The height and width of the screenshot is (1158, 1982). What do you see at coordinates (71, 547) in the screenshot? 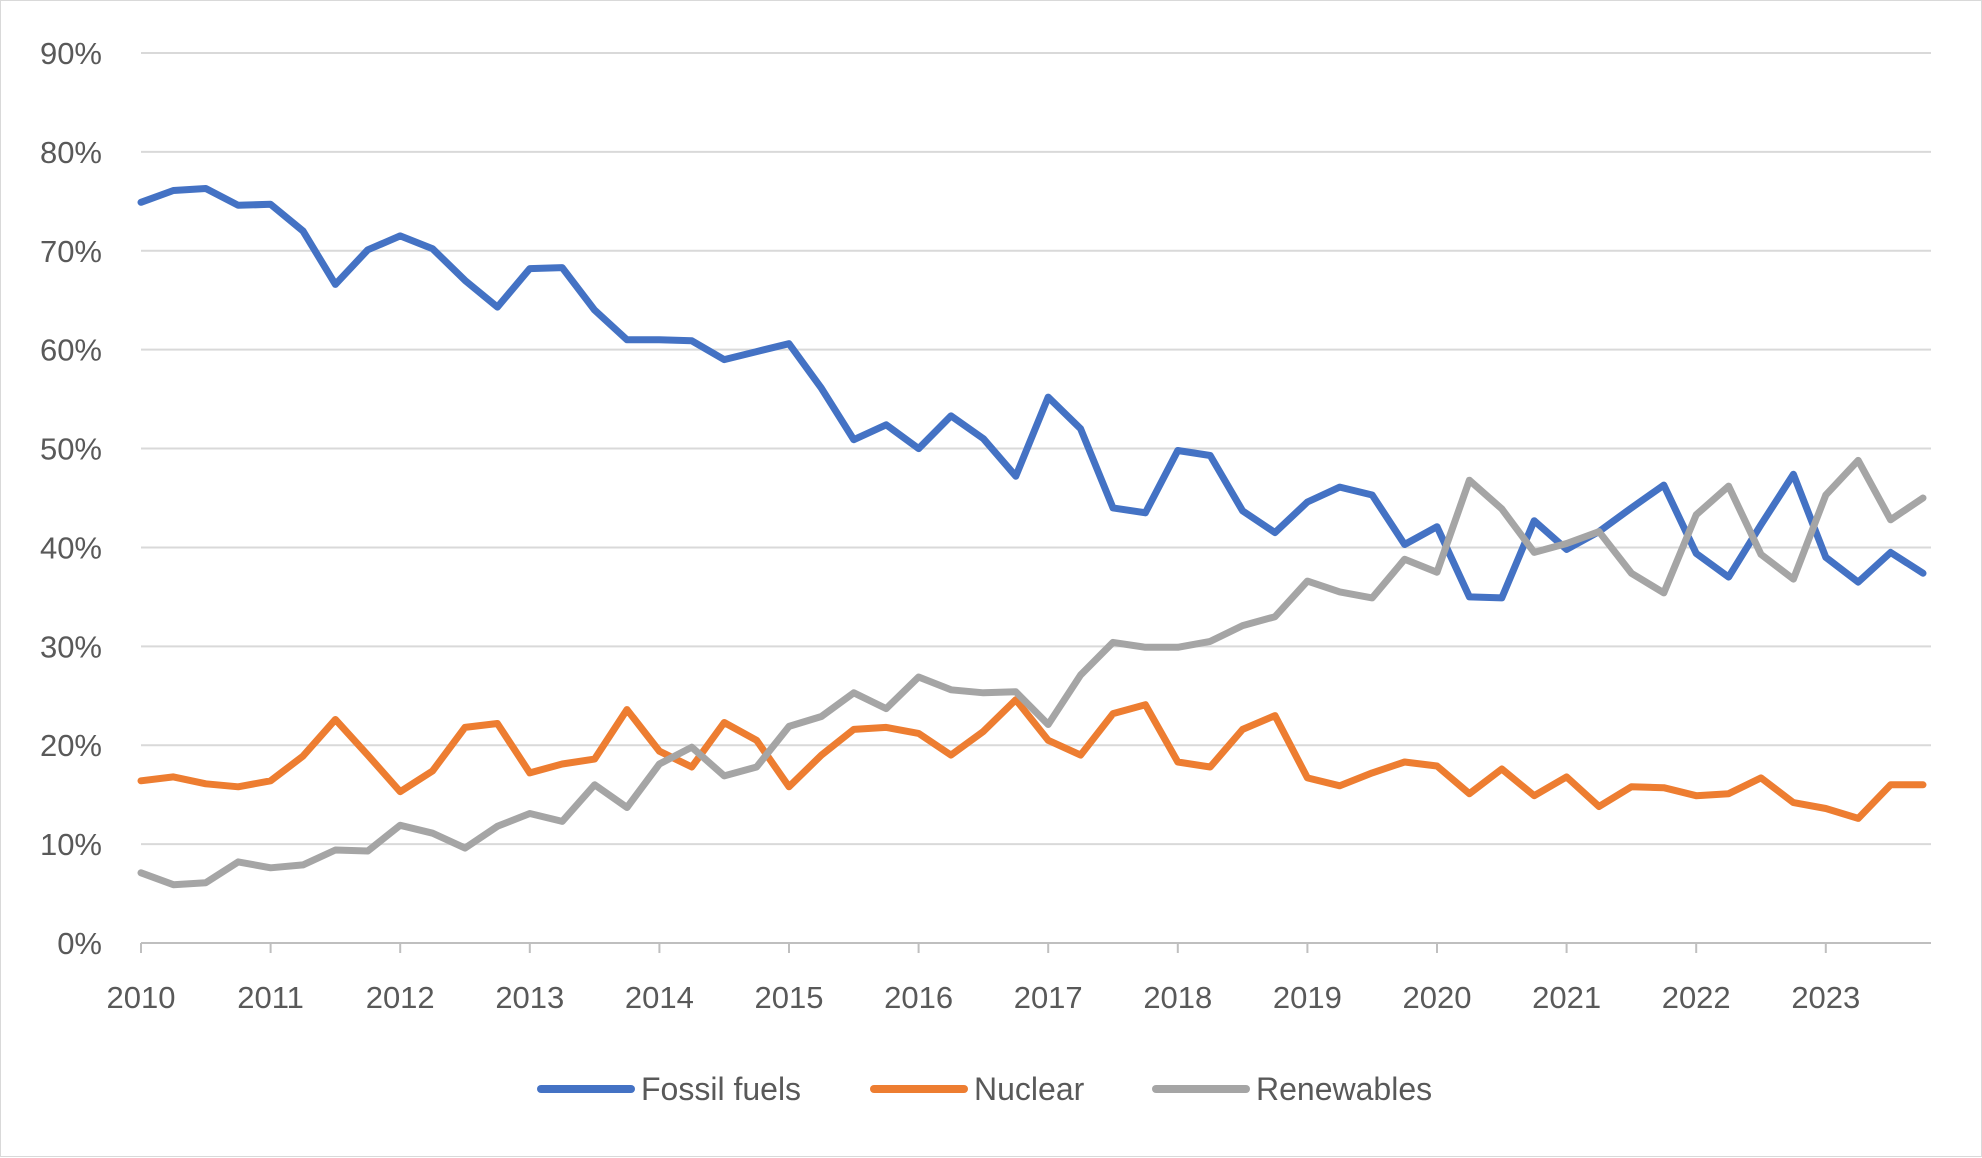
I see `y-tick-label: 40%` at bounding box center [71, 547].